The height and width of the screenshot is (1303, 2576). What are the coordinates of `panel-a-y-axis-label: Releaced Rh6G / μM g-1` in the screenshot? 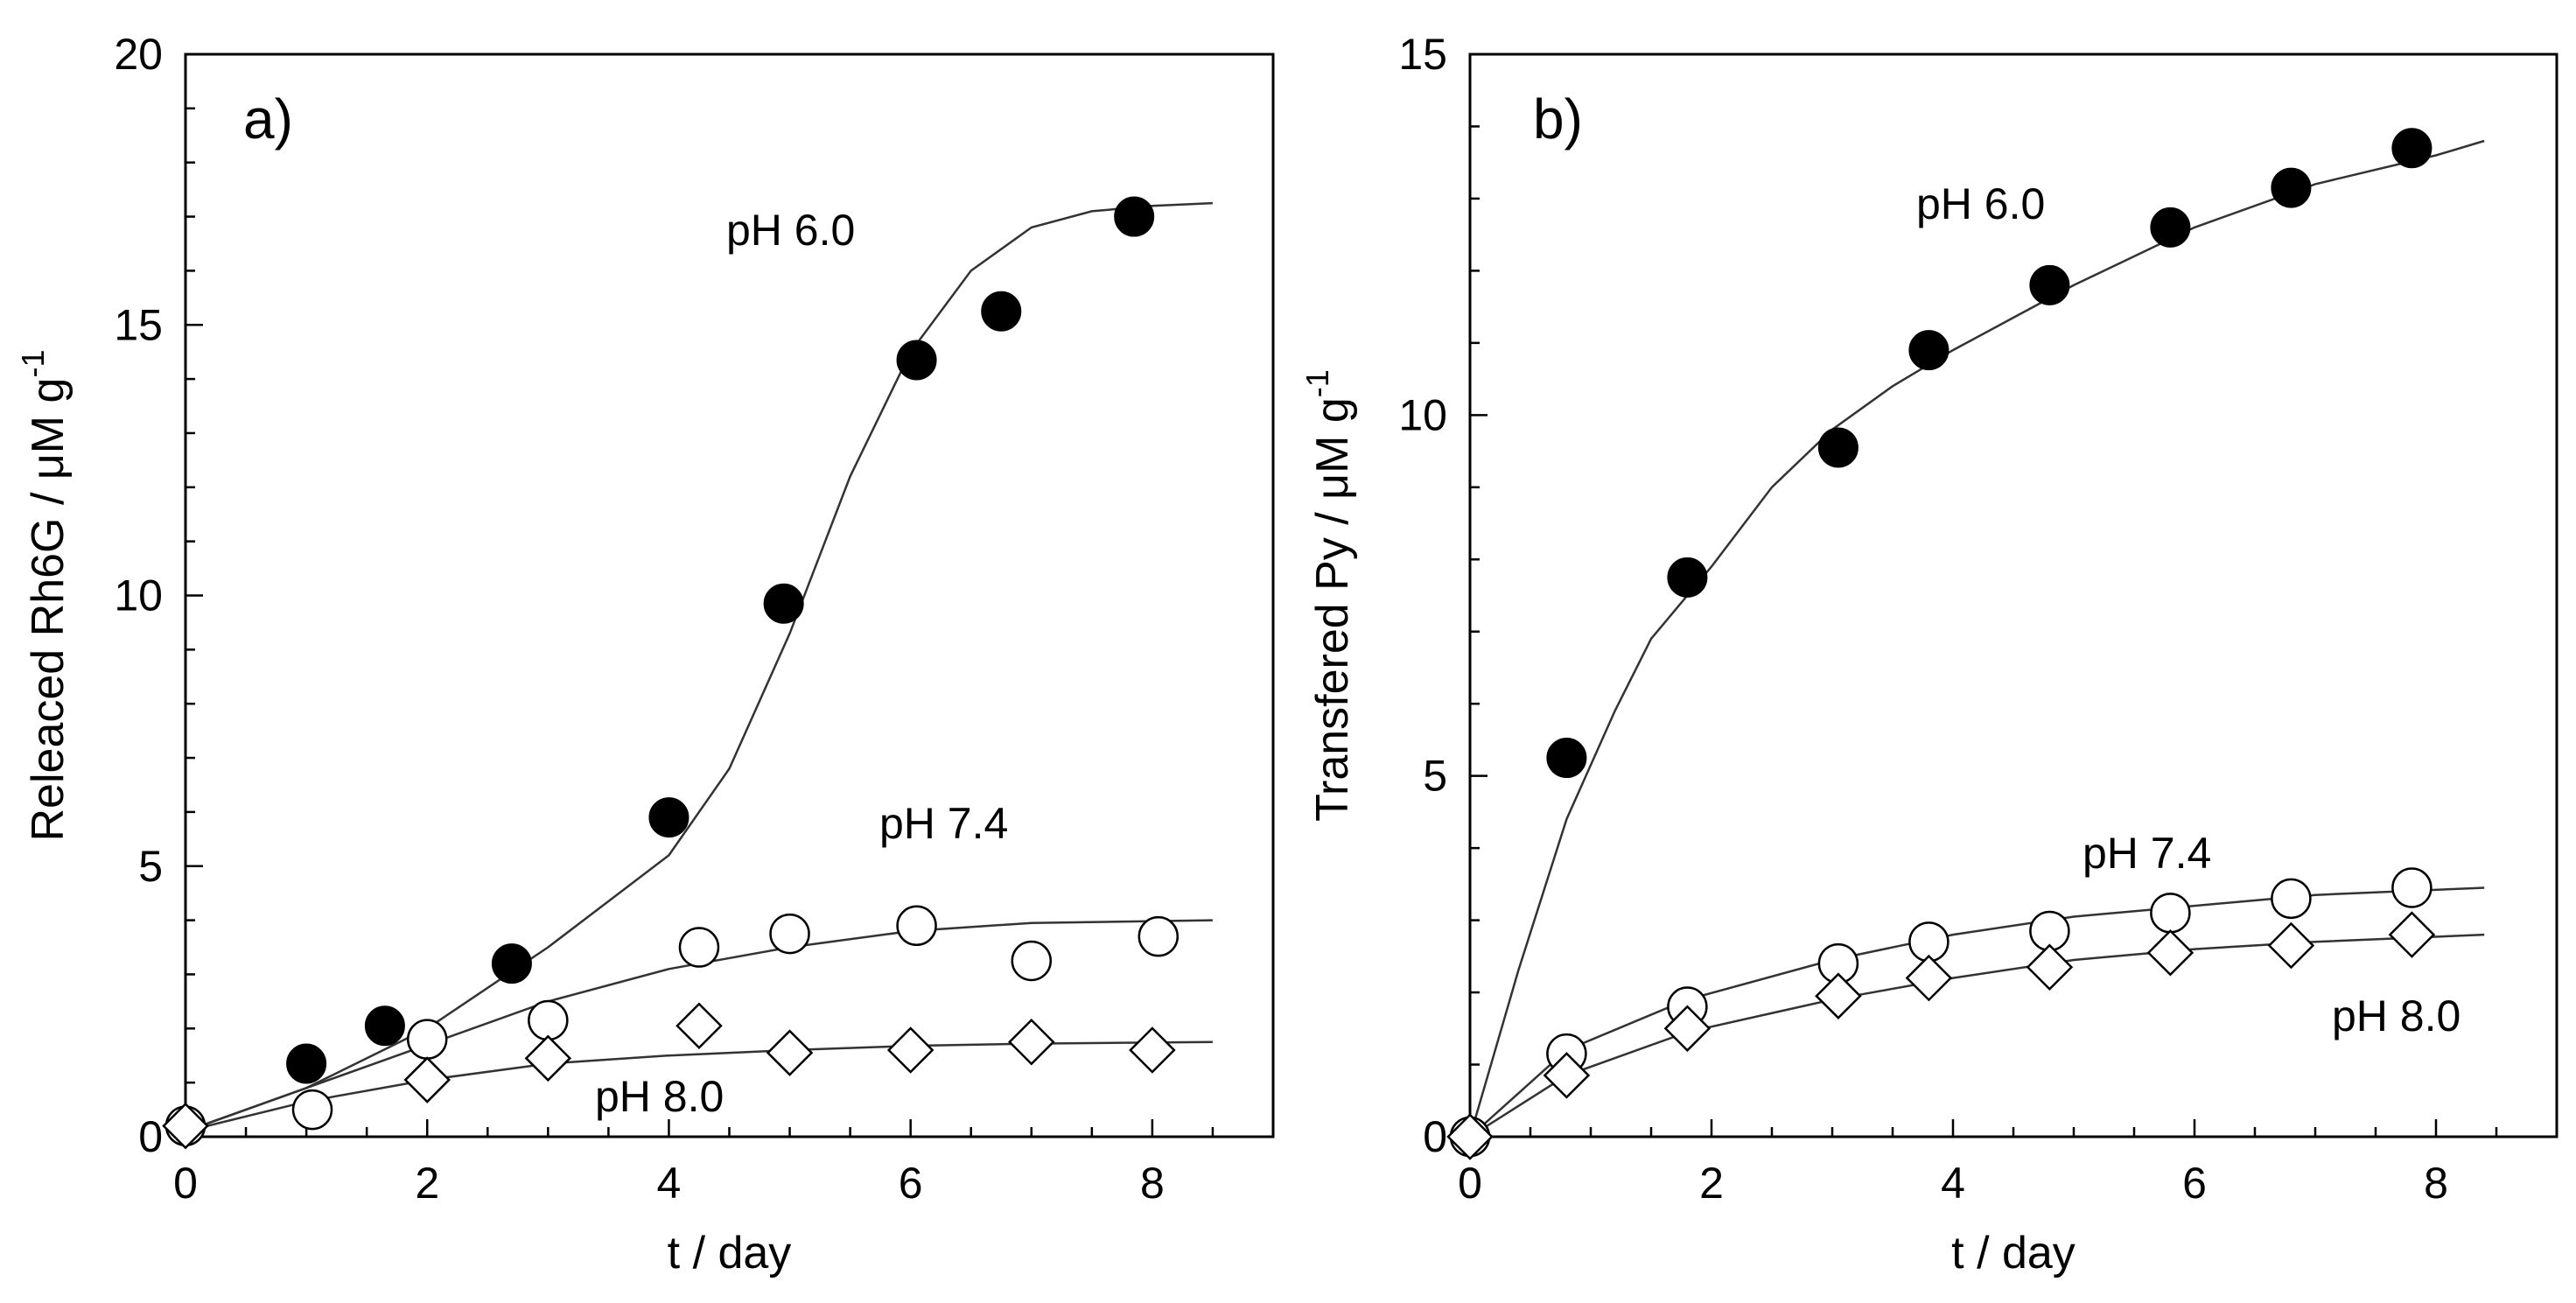 It's located at (44, 596).